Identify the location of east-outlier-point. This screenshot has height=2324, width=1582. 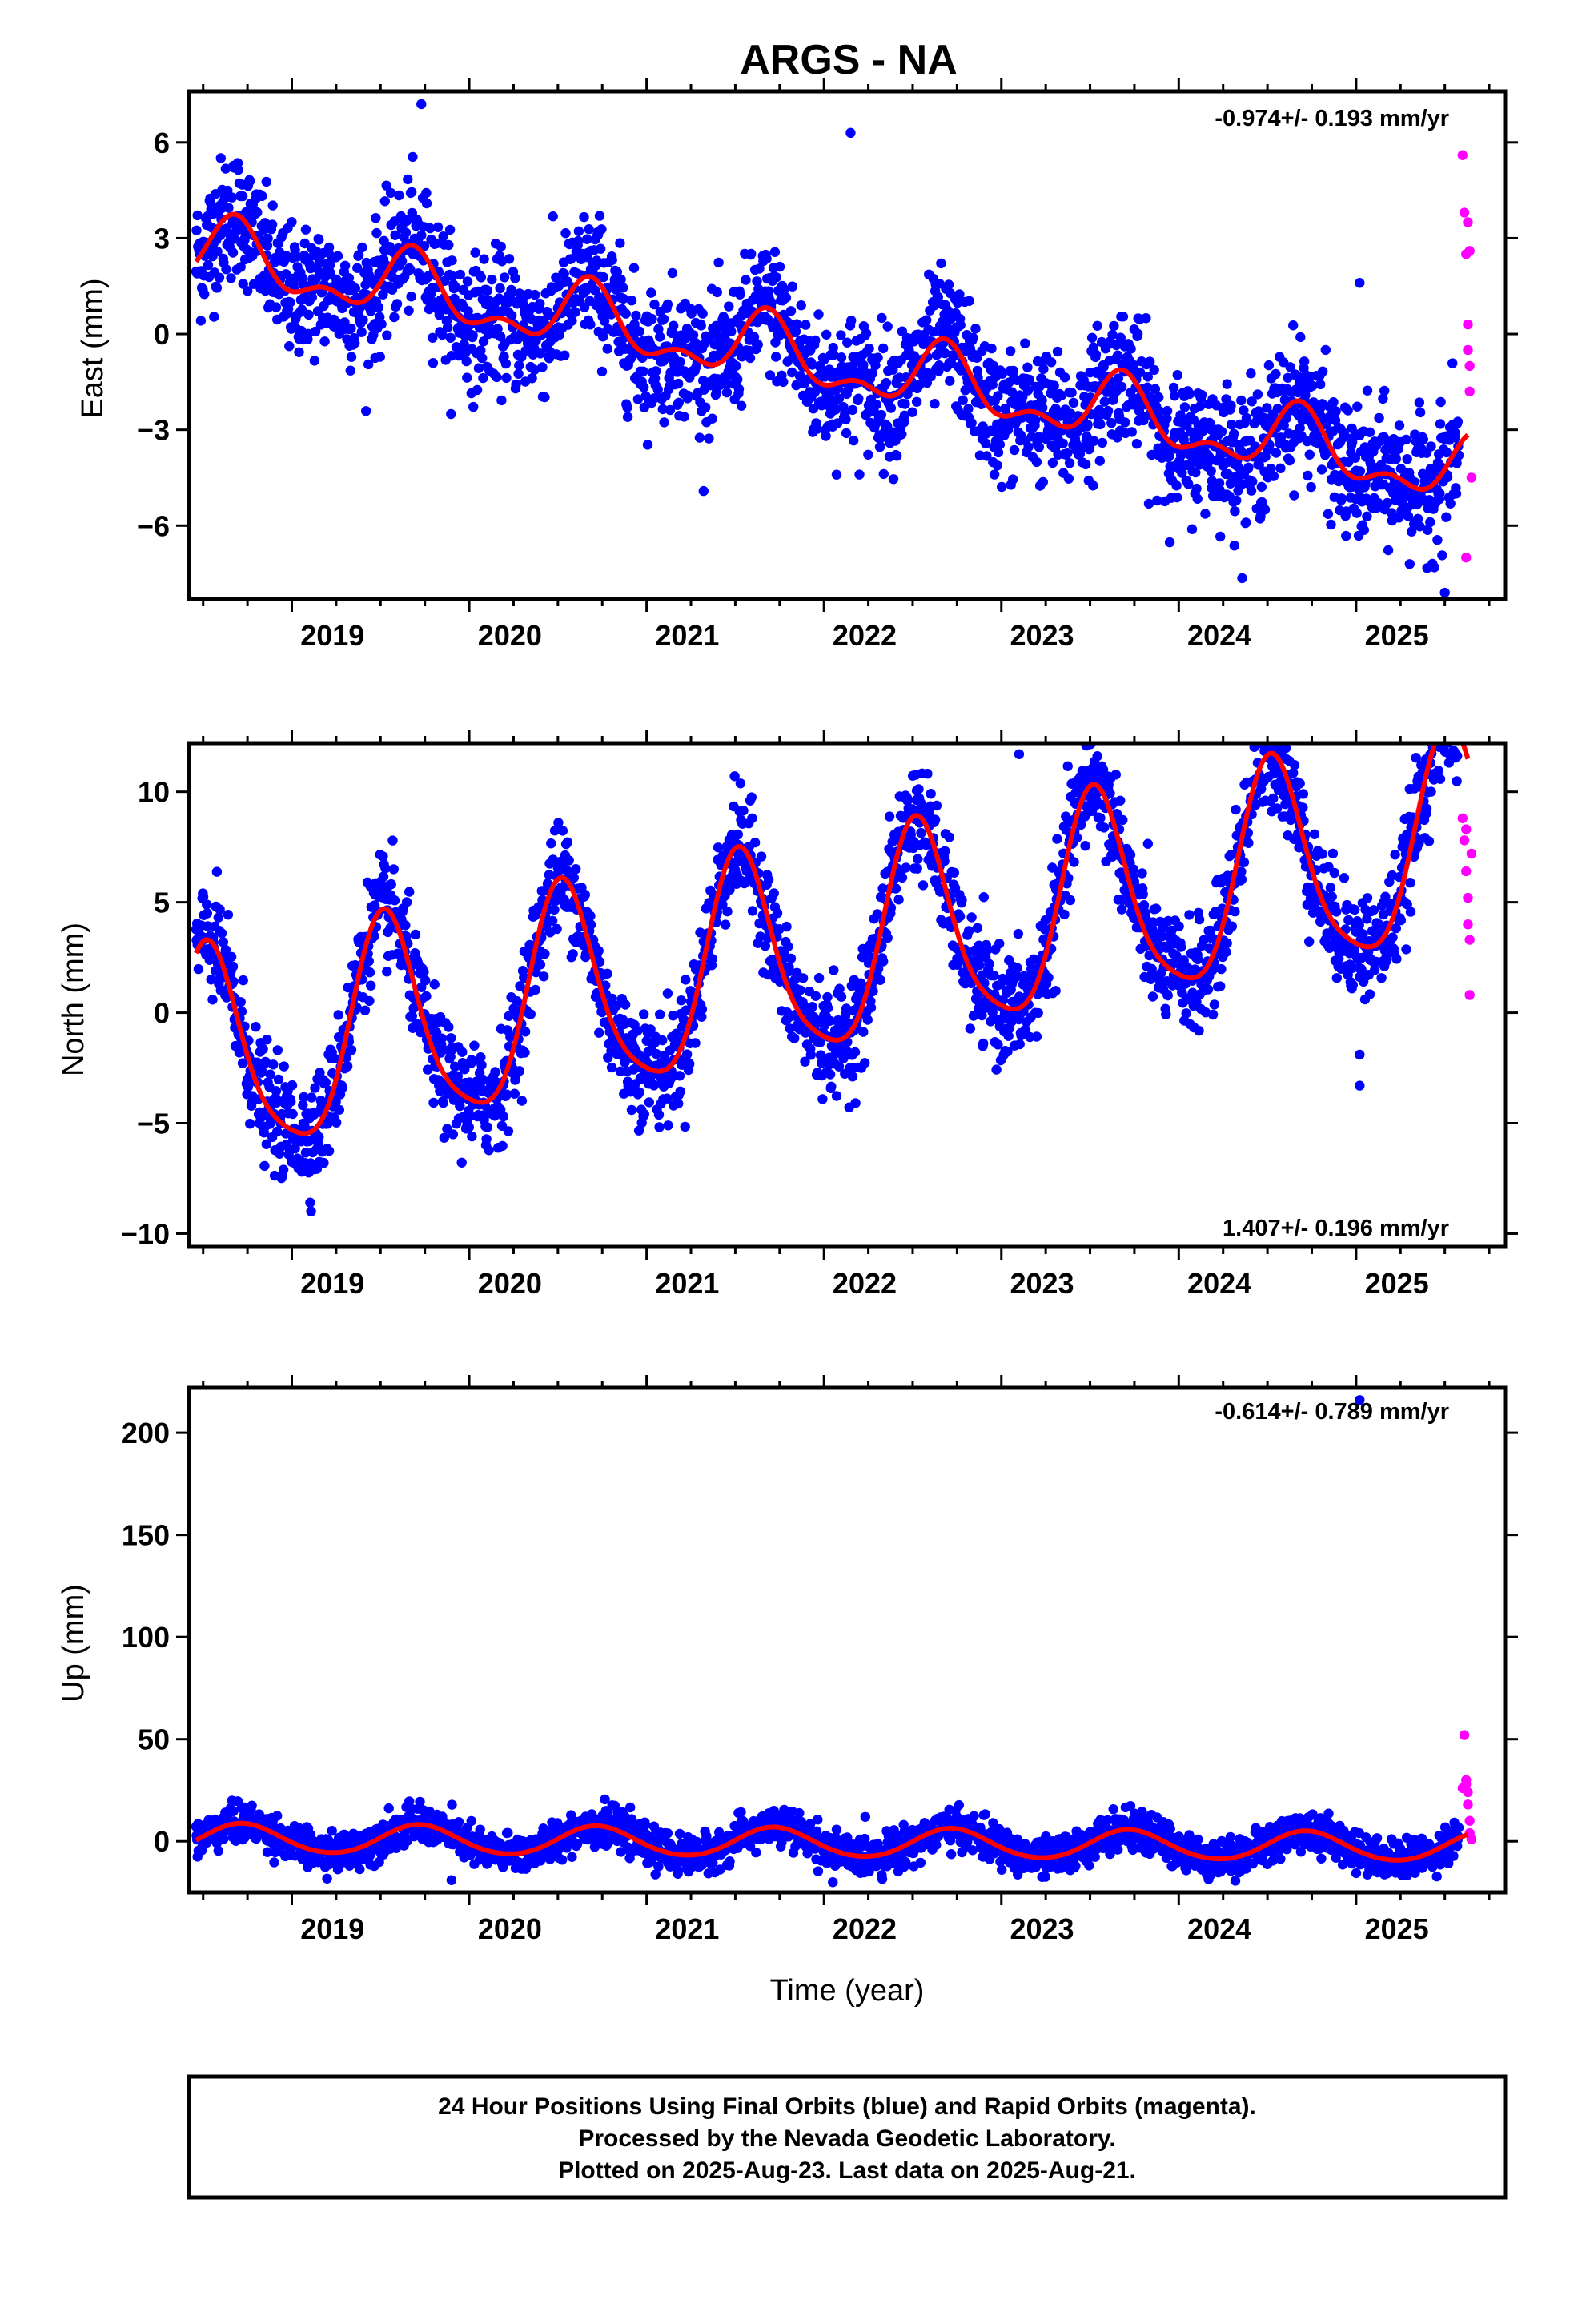
(421, 104).